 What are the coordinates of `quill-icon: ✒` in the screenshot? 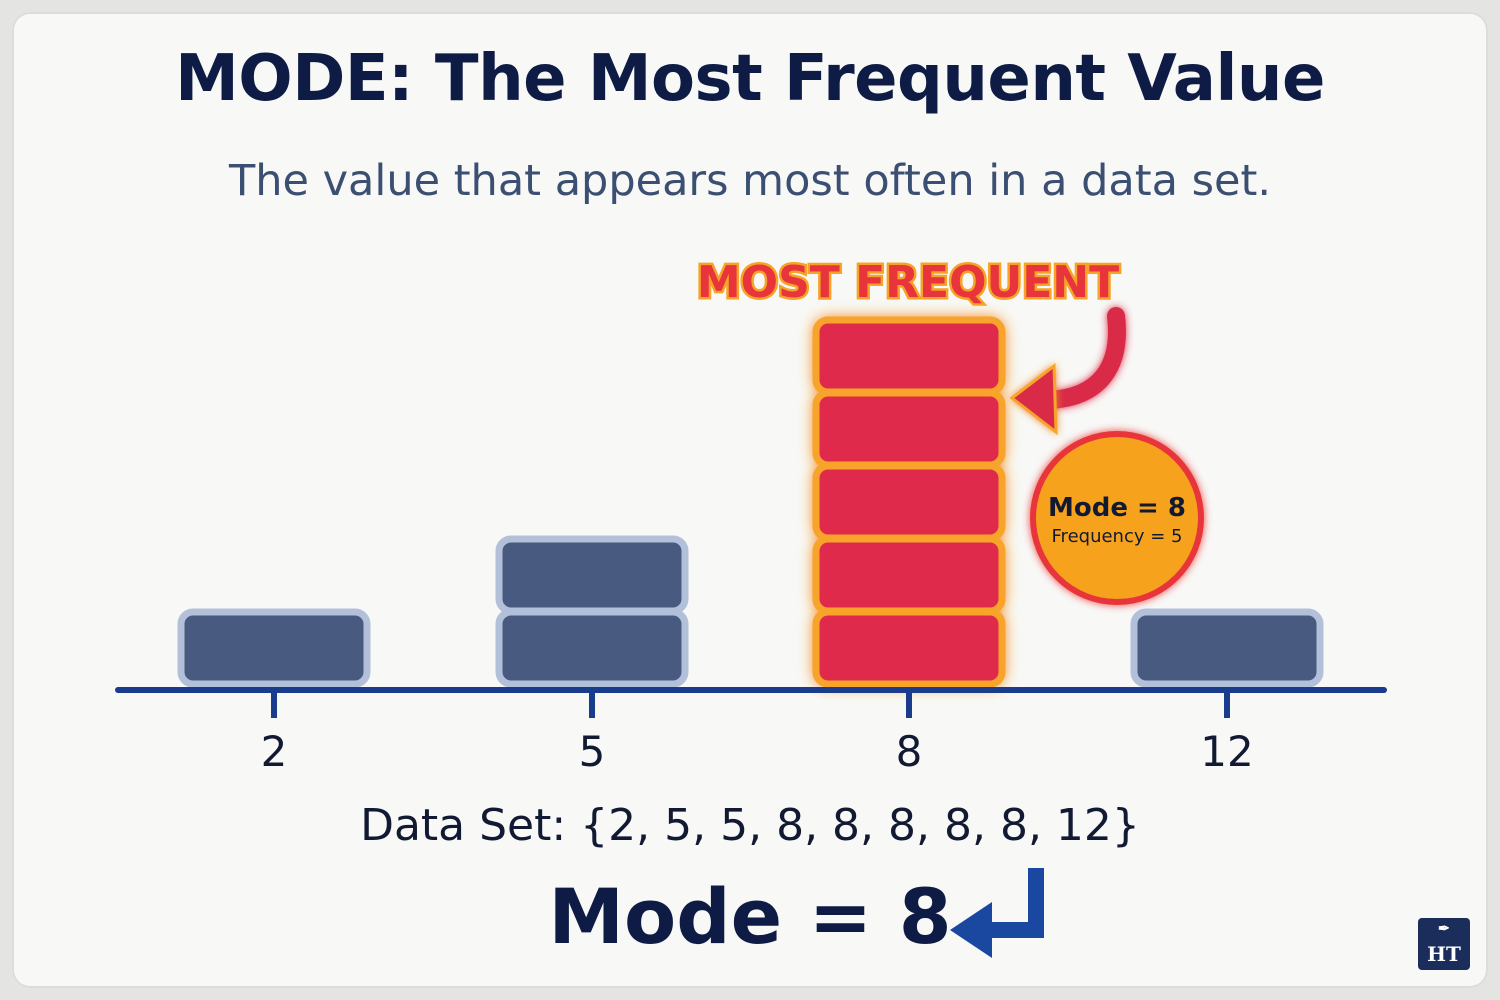 It's located at (1444, 929).